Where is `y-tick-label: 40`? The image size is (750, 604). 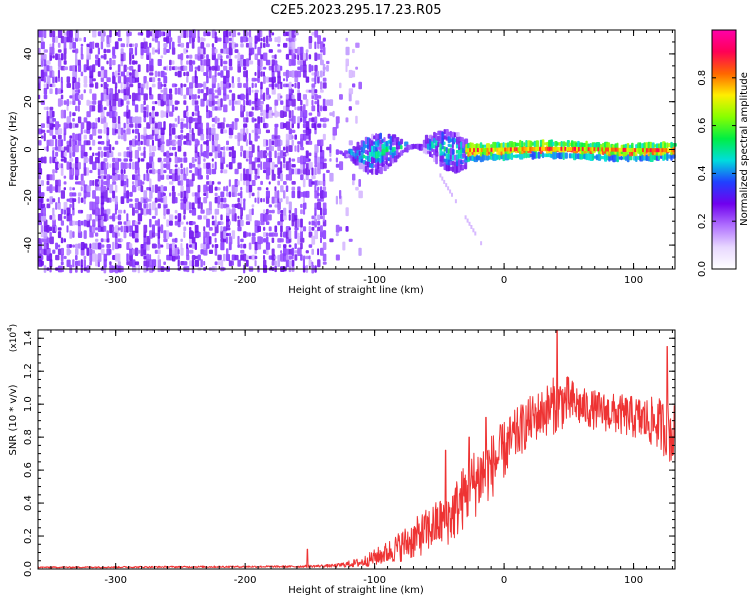 y-tick-label: 40 is located at coordinates (28, 54).